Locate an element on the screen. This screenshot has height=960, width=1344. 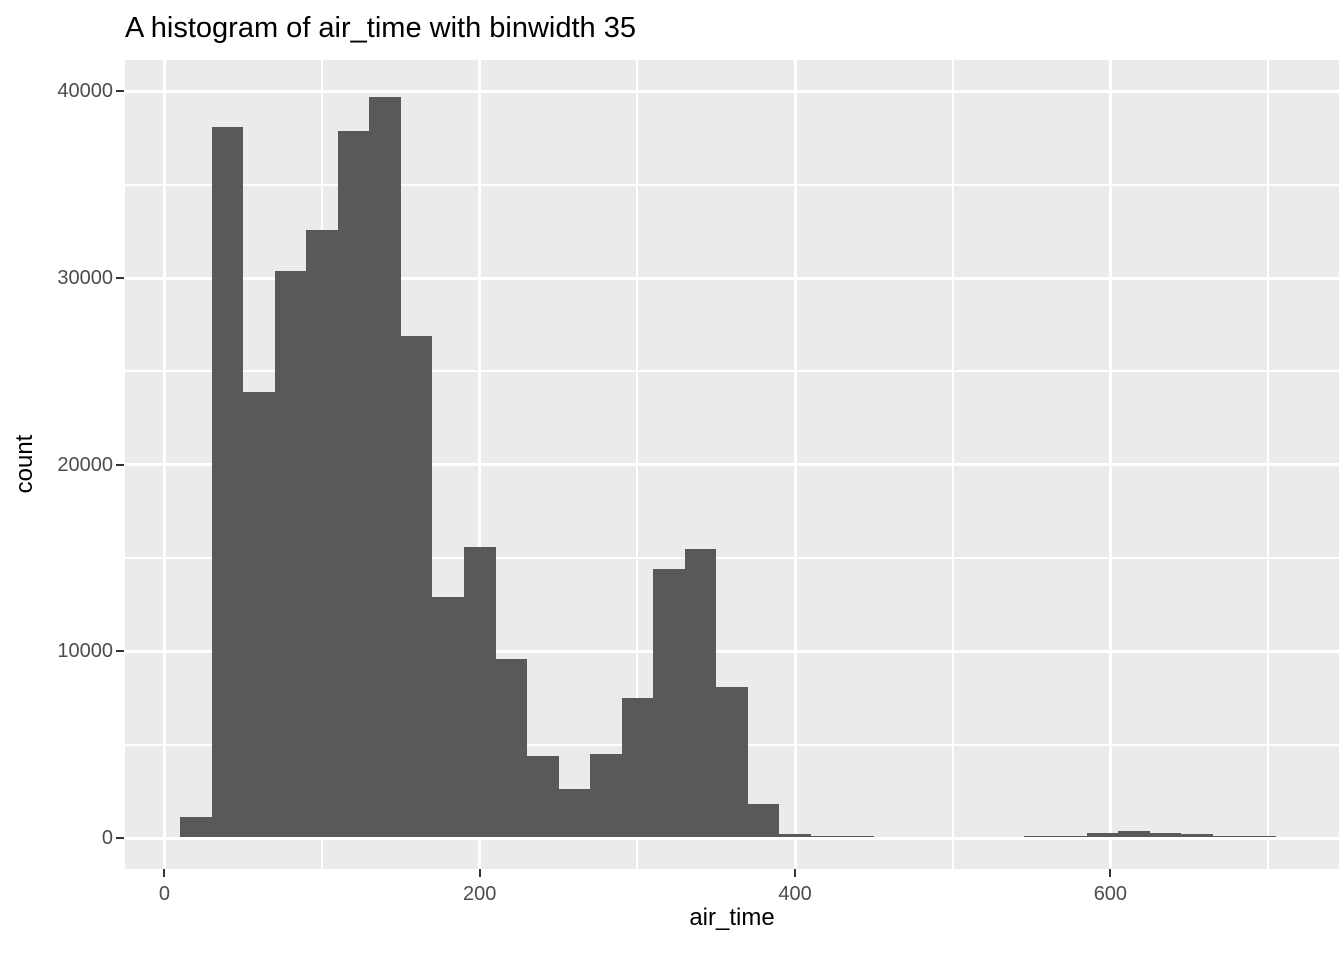
x-tick-label: 200 is located at coordinates (480, 894).